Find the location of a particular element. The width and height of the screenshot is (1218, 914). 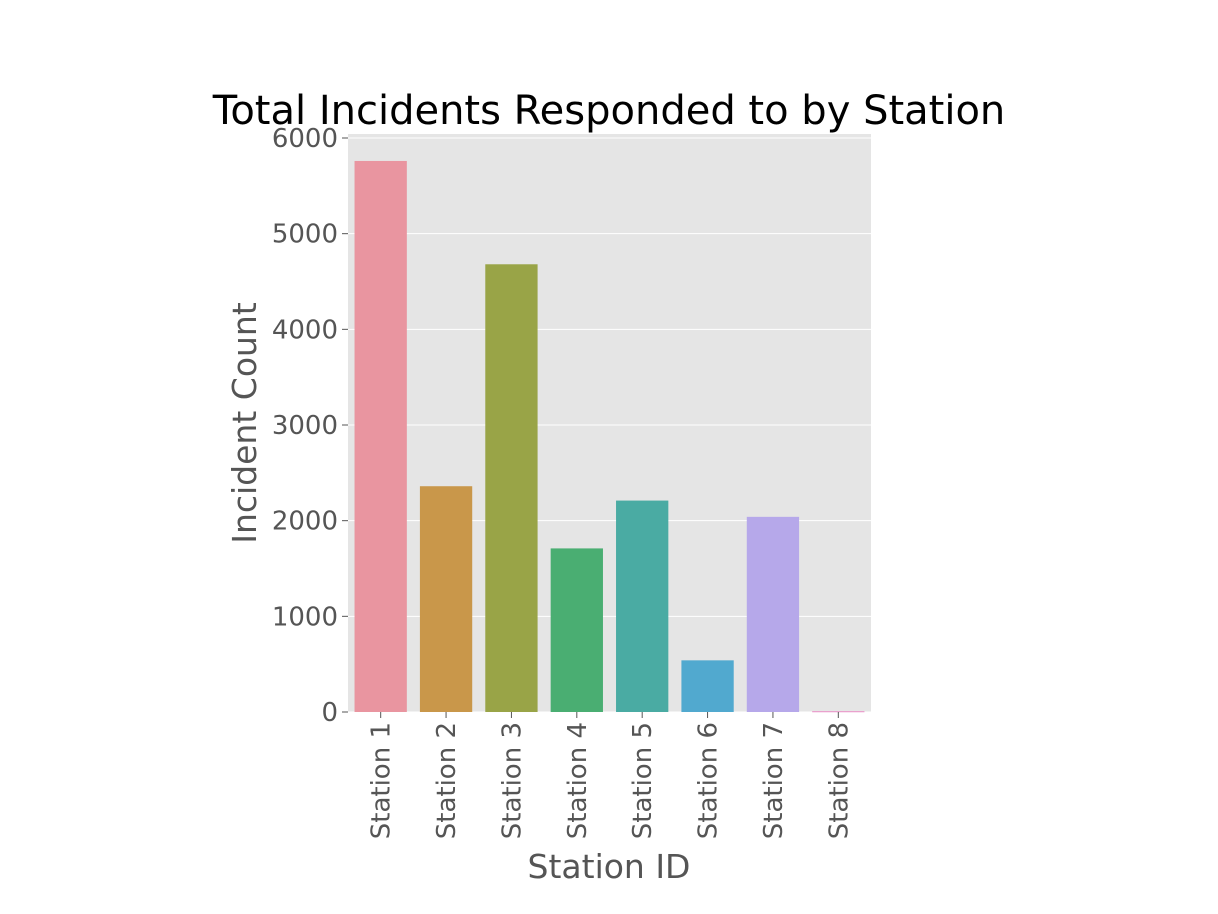

x-tick-label: Station 5 is located at coordinates (643, 780).